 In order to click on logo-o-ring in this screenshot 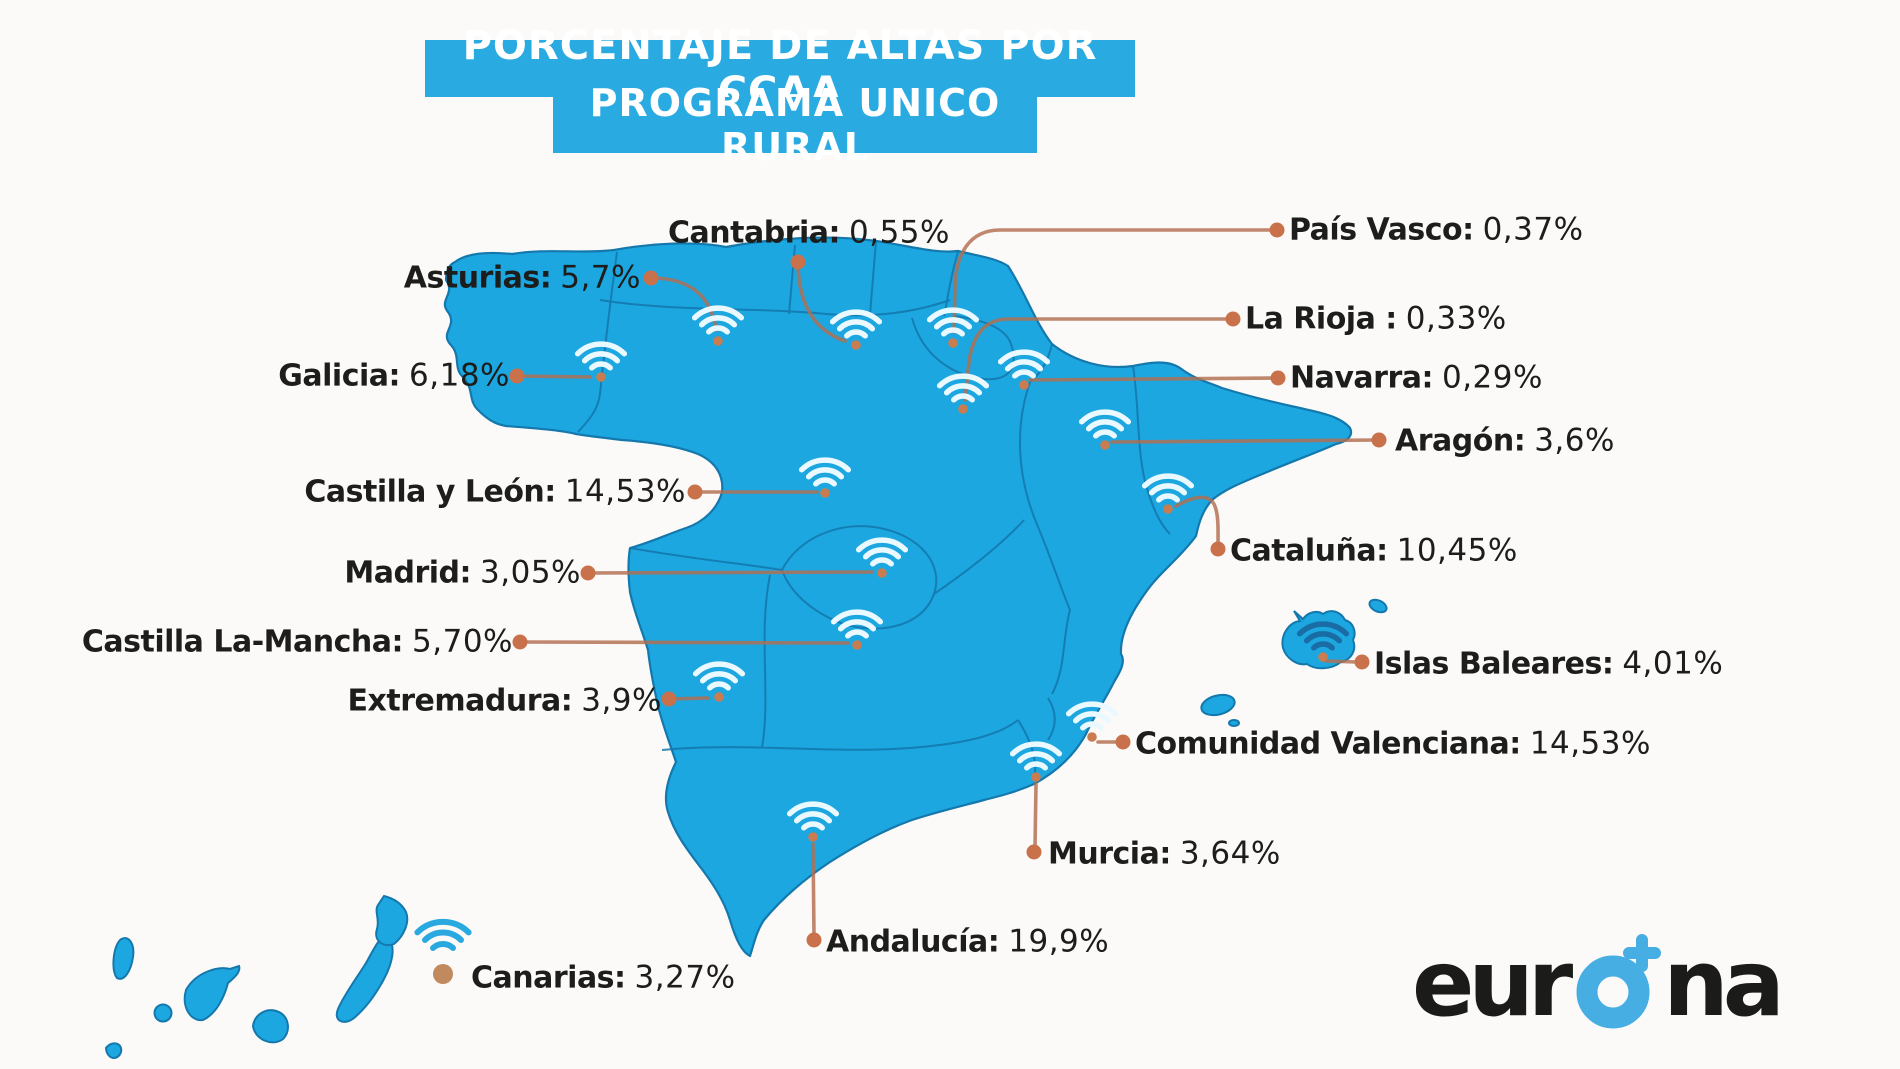, I will do `click(1619, 981)`.